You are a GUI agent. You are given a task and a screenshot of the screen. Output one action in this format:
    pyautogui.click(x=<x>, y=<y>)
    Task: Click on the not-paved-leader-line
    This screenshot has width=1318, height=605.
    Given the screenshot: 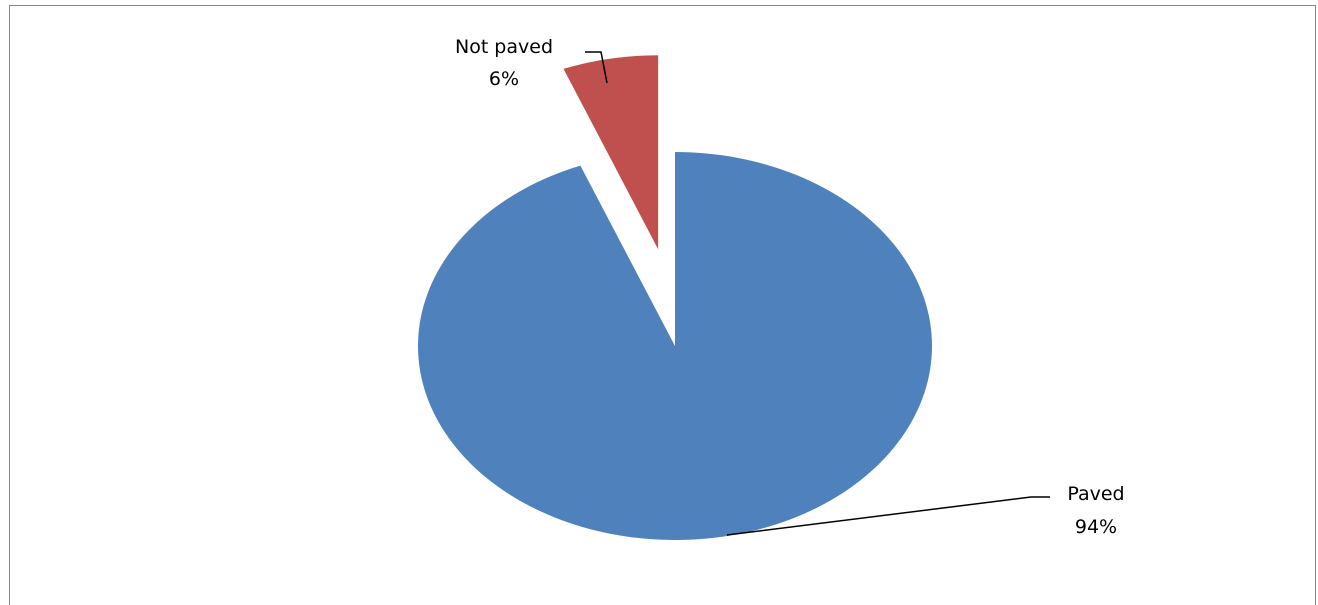 What is the action you would take?
    pyautogui.click(x=596, y=67)
    